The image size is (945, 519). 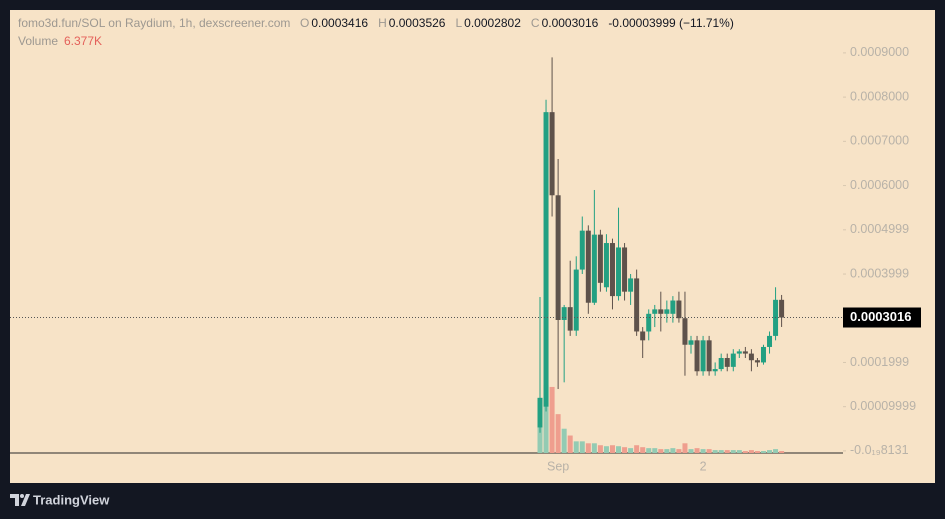 I want to click on logo-icon, so click(x=20, y=500).